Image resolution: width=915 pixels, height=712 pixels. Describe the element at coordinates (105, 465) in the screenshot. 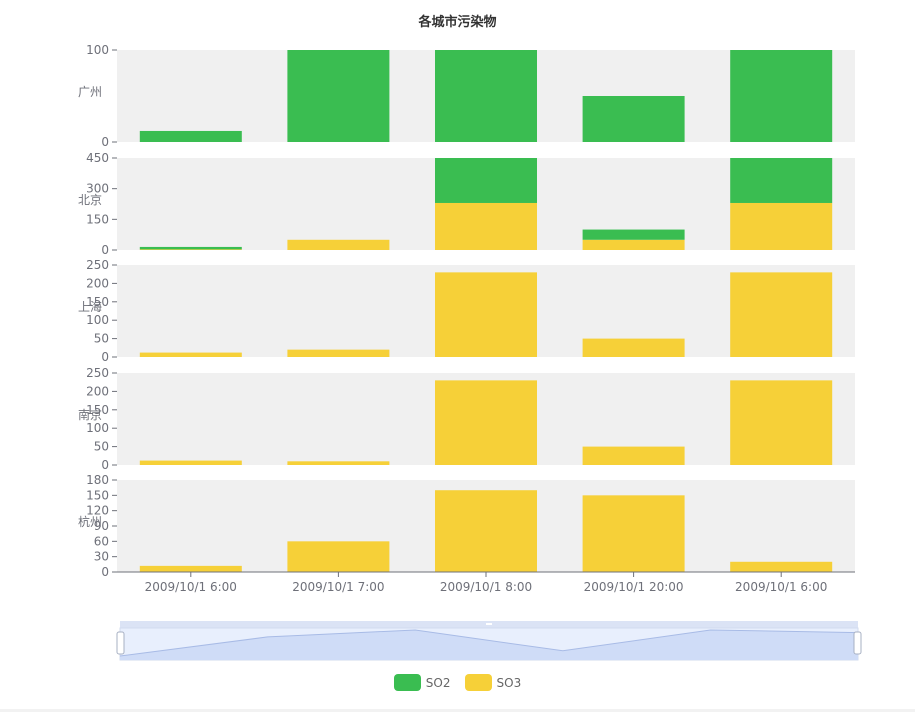

I see `y-tick-label-3-0: 0` at that location.